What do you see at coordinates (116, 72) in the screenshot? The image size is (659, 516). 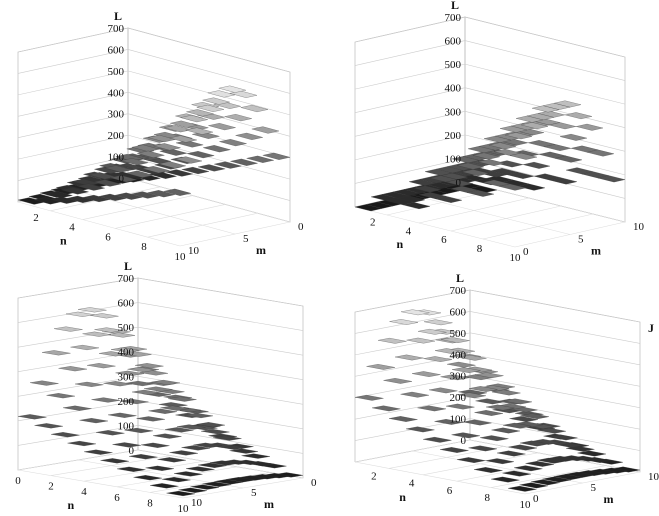 I see `z-tick-label: 500` at bounding box center [116, 72].